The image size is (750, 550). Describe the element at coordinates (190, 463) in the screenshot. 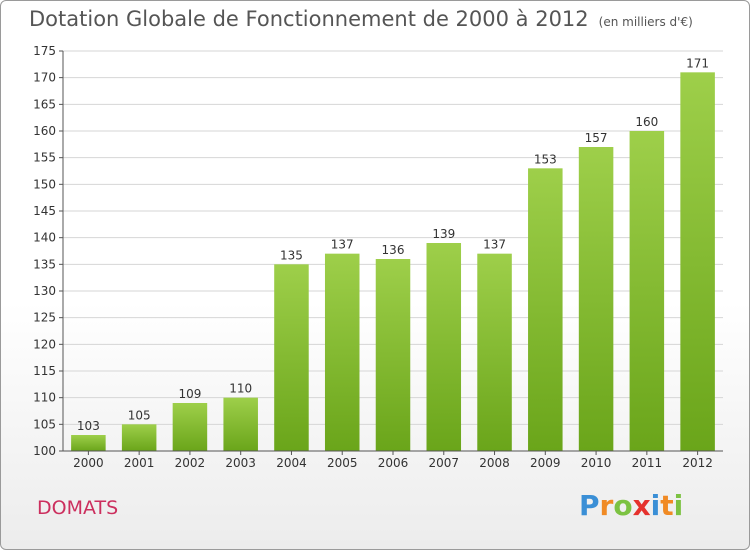

I see `x-tick-label: 2002` at that location.